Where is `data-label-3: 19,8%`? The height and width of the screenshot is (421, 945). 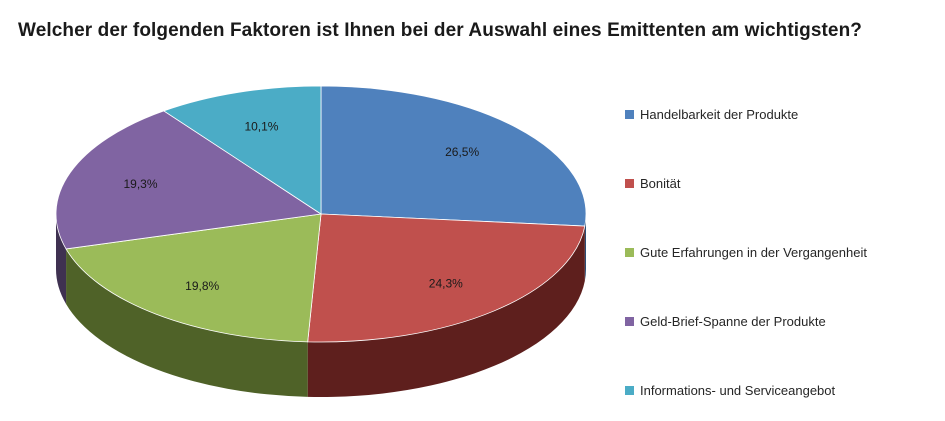
data-label-3: 19,8% is located at coordinates (202, 286).